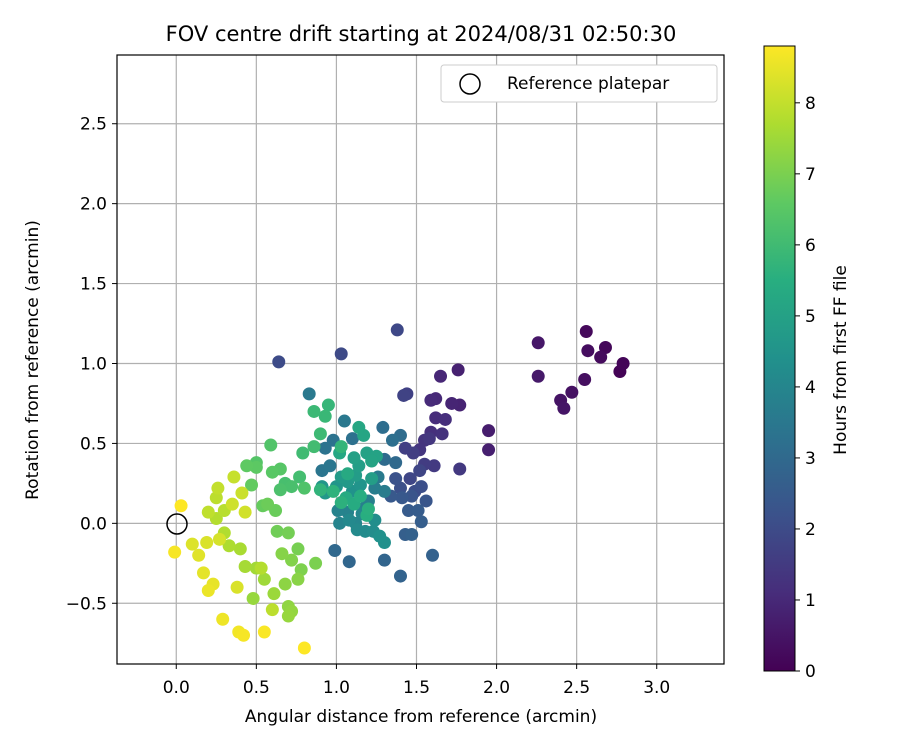 The width and height of the screenshot is (900, 750). What do you see at coordinates (177, 524) in the screenshot?
I see `reference-point-marker` at bounding box center [177, 524].